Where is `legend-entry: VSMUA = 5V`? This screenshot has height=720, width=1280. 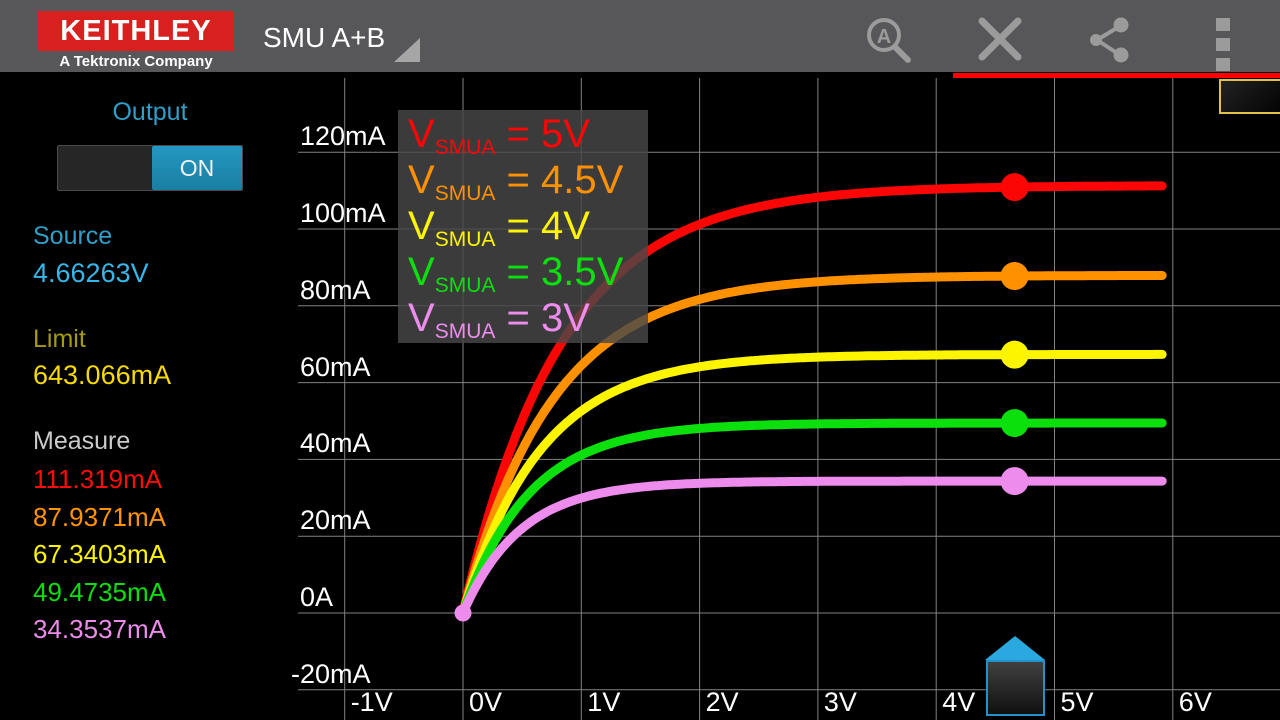 legend-entry: VSMUA = 5V is located at coordinates (499, 135).